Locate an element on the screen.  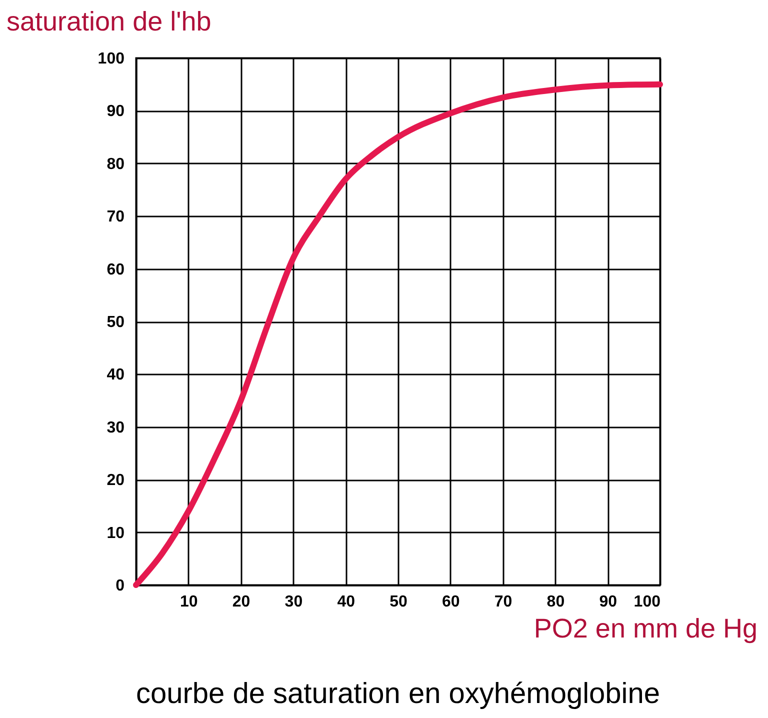
y-tick-label: 80 is located at coordinates (115, 164).